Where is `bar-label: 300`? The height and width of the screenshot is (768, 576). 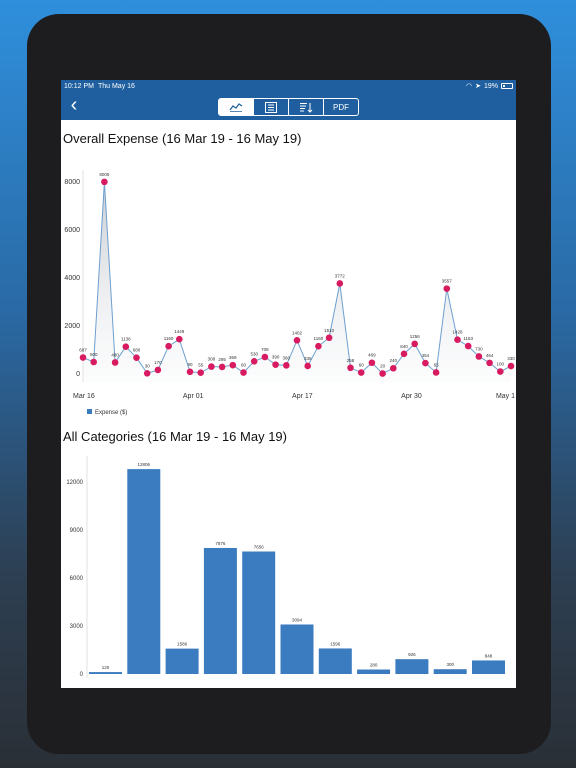
bar-label: 300 is located at coordinates (450, 664).